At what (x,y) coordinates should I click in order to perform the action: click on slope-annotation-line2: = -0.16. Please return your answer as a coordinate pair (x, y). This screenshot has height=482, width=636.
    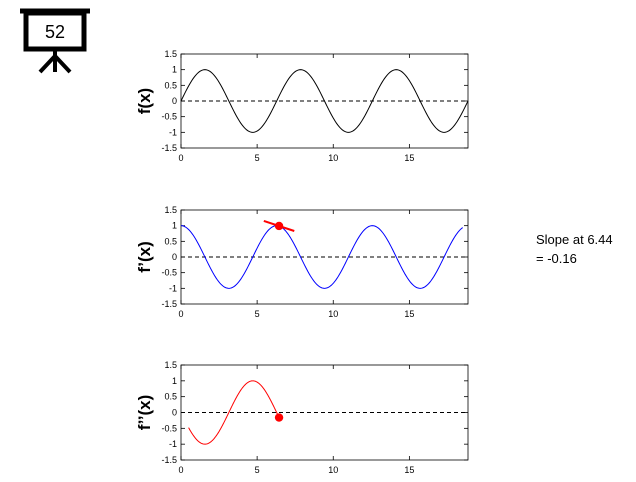
    Looking at the image, I should click on (556, 258).